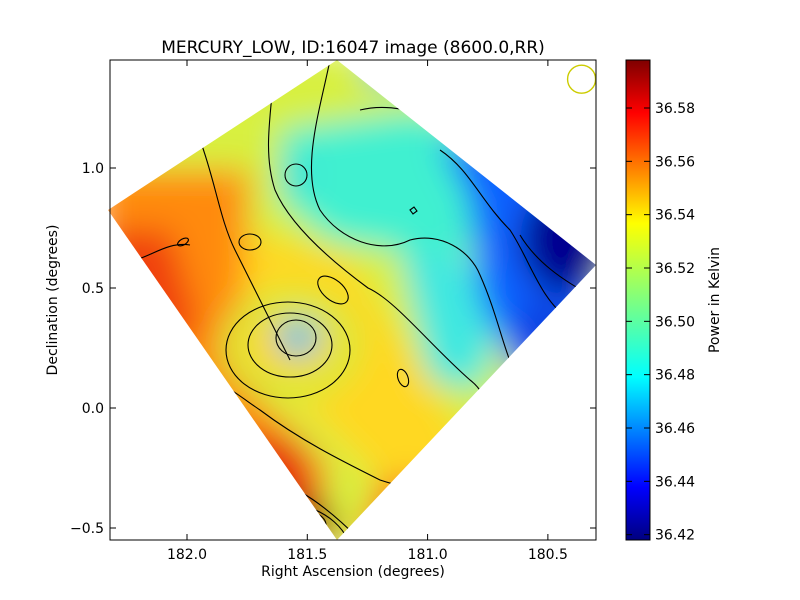 The image size is (800, 600). What do you see at coordinates (675, 482) in the screenshot?
I see `colorbar-tick-label: 36.44` at bounding box center [675, 482].